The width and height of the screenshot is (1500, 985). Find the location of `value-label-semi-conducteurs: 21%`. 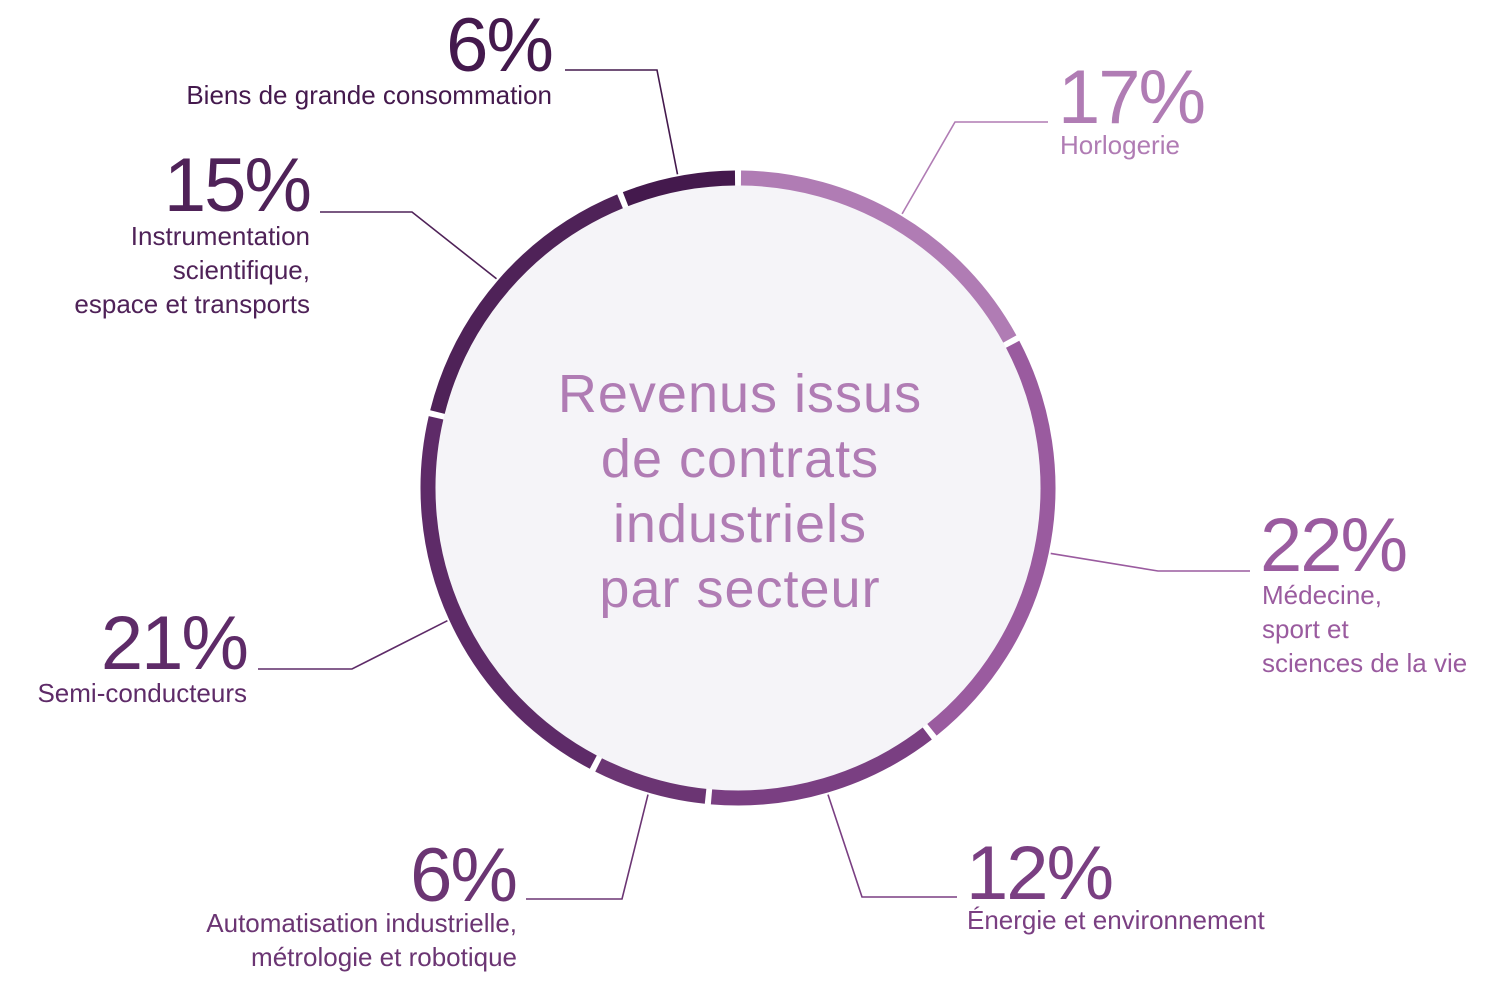

value-label-semi-conducteurs: 21% is located at coordinates (174, 643).